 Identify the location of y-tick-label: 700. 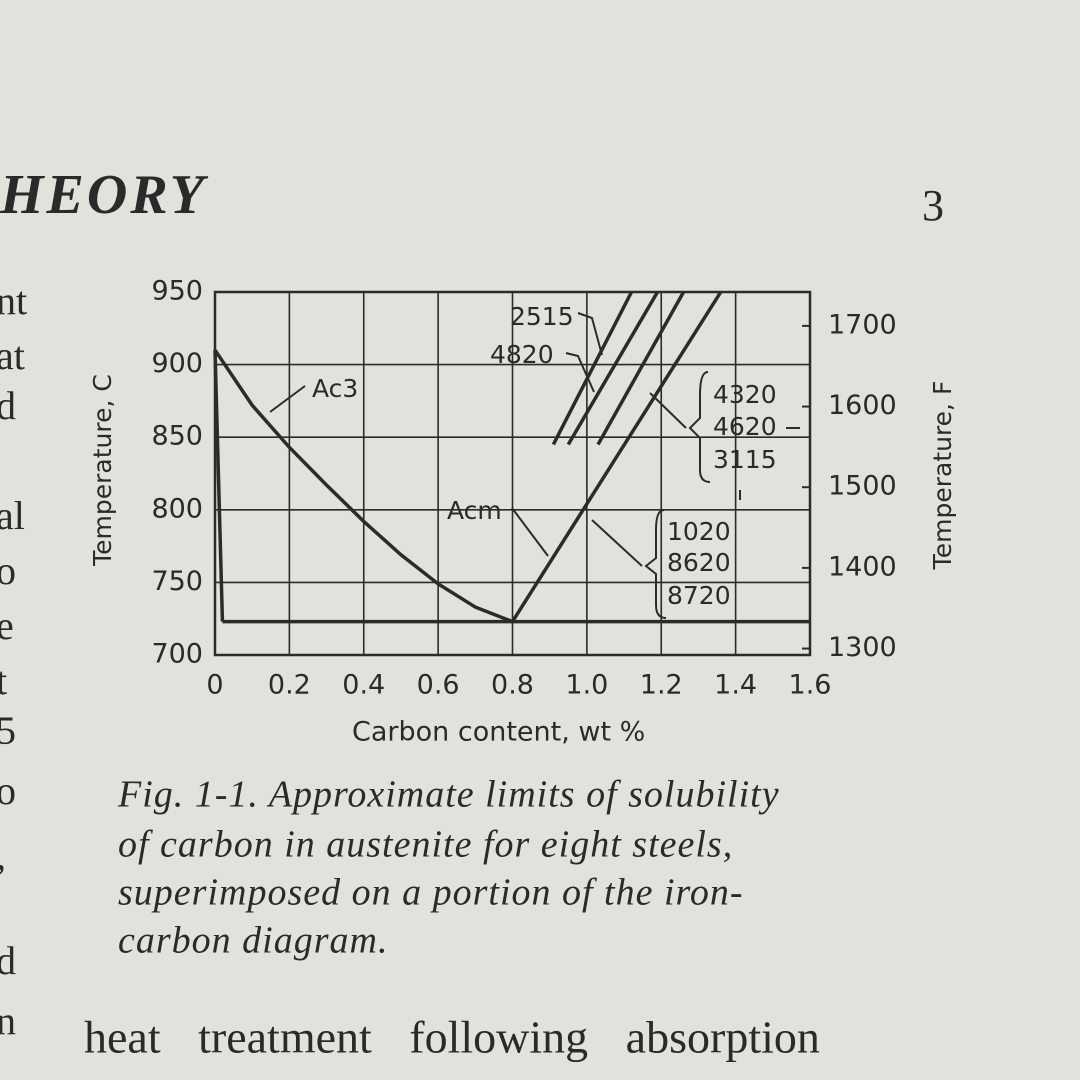
(177, 654).